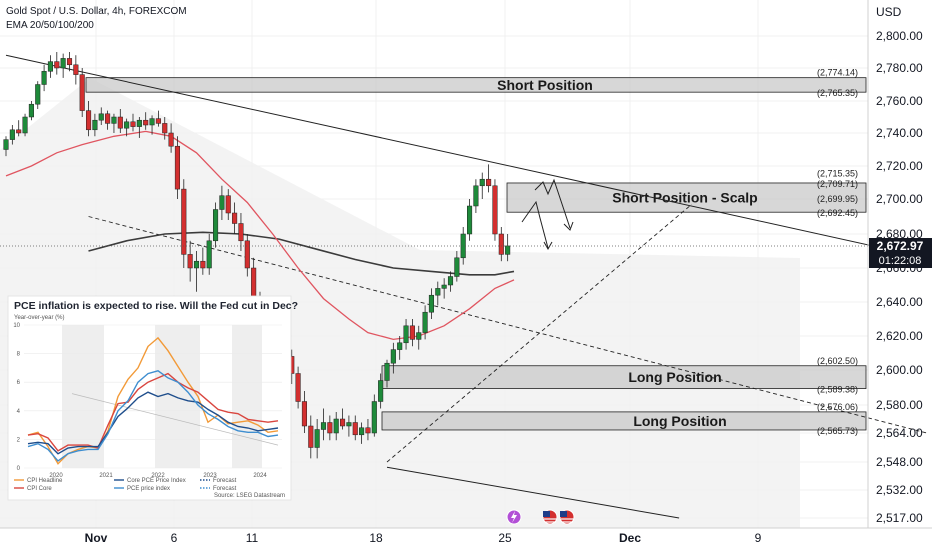 The height and width of the screenshot is (550, 932). Describe the element at coordinates (899, 133) in the screenshot. I see `price-tick-label: 2,740.00` at that location.